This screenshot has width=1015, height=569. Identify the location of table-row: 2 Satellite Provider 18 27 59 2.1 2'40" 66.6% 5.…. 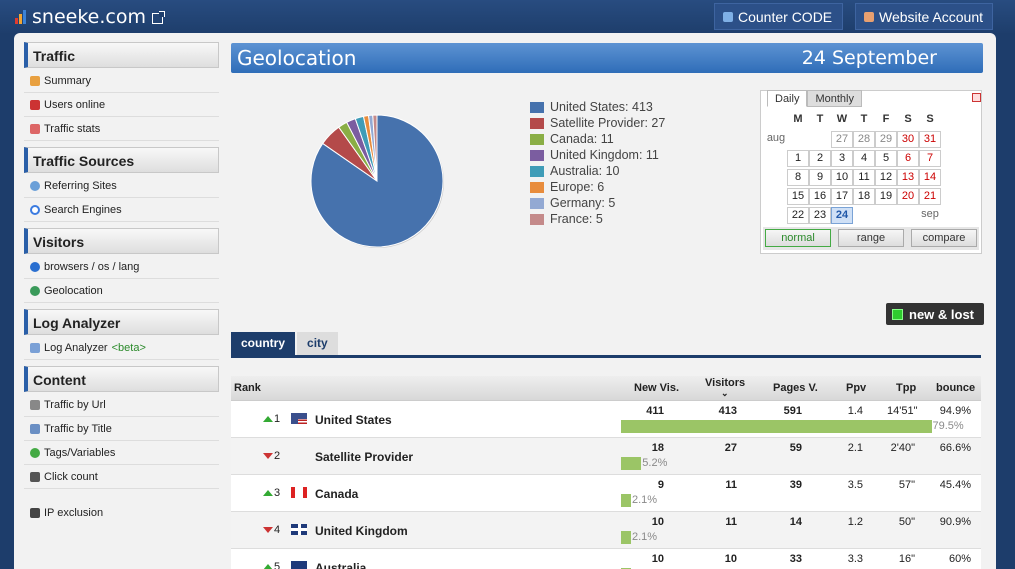
(606, 456).